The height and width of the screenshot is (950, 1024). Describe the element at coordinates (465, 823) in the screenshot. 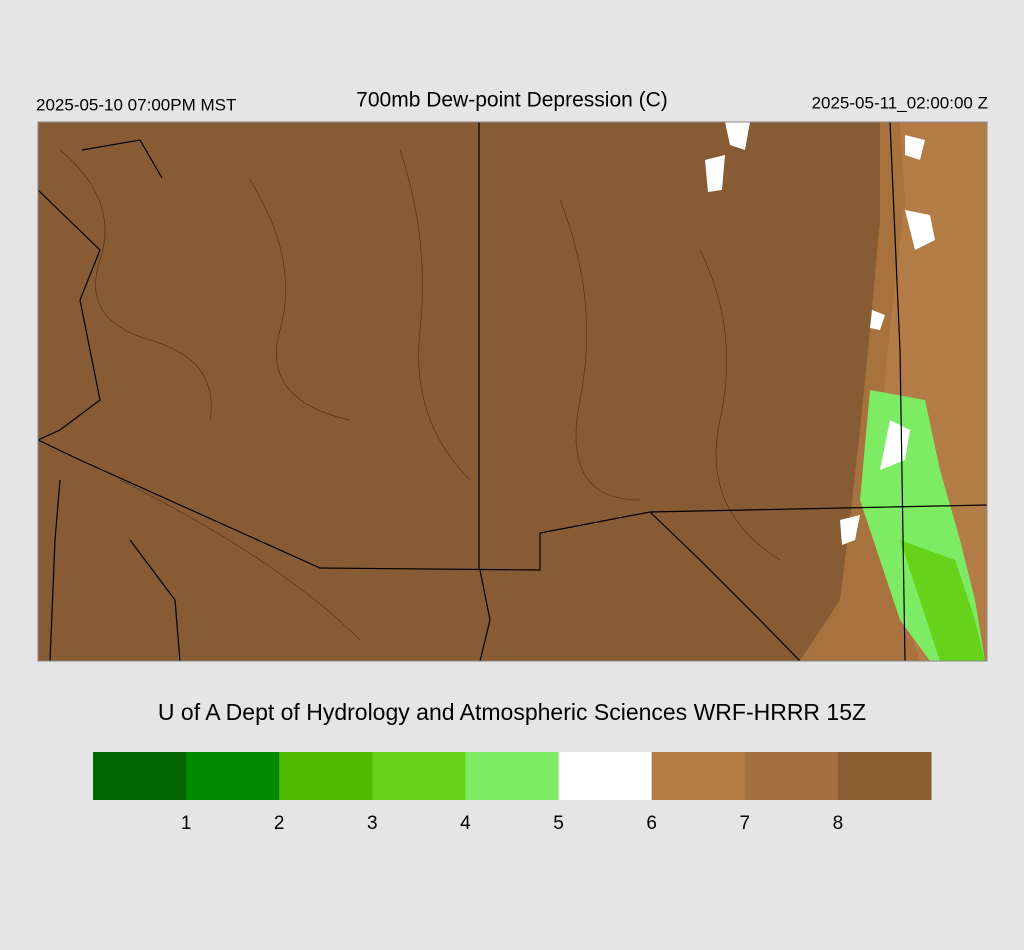

I see `colorbar-label: 4` at that location.